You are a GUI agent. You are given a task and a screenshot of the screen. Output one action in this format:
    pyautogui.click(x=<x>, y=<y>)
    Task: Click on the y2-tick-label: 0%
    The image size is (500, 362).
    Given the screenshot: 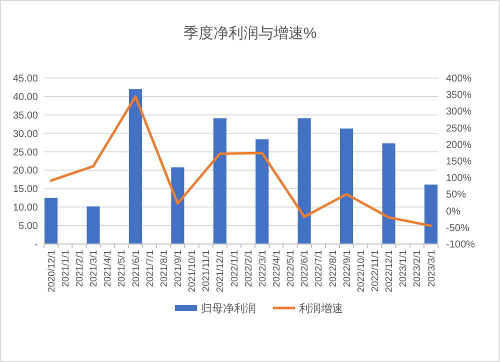 What is the action you would take?
    pyautogui.click(x=453, y=212)
    